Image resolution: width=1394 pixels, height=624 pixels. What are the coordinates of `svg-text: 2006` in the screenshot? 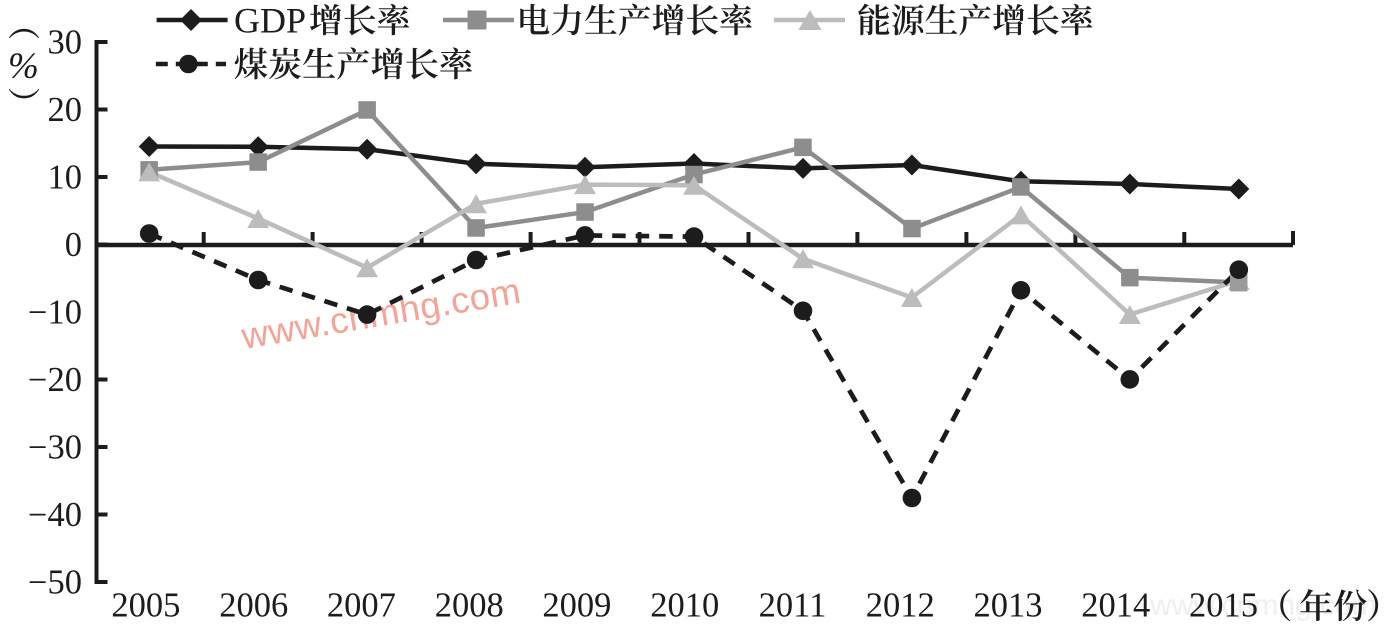 It's located at (253, 605).